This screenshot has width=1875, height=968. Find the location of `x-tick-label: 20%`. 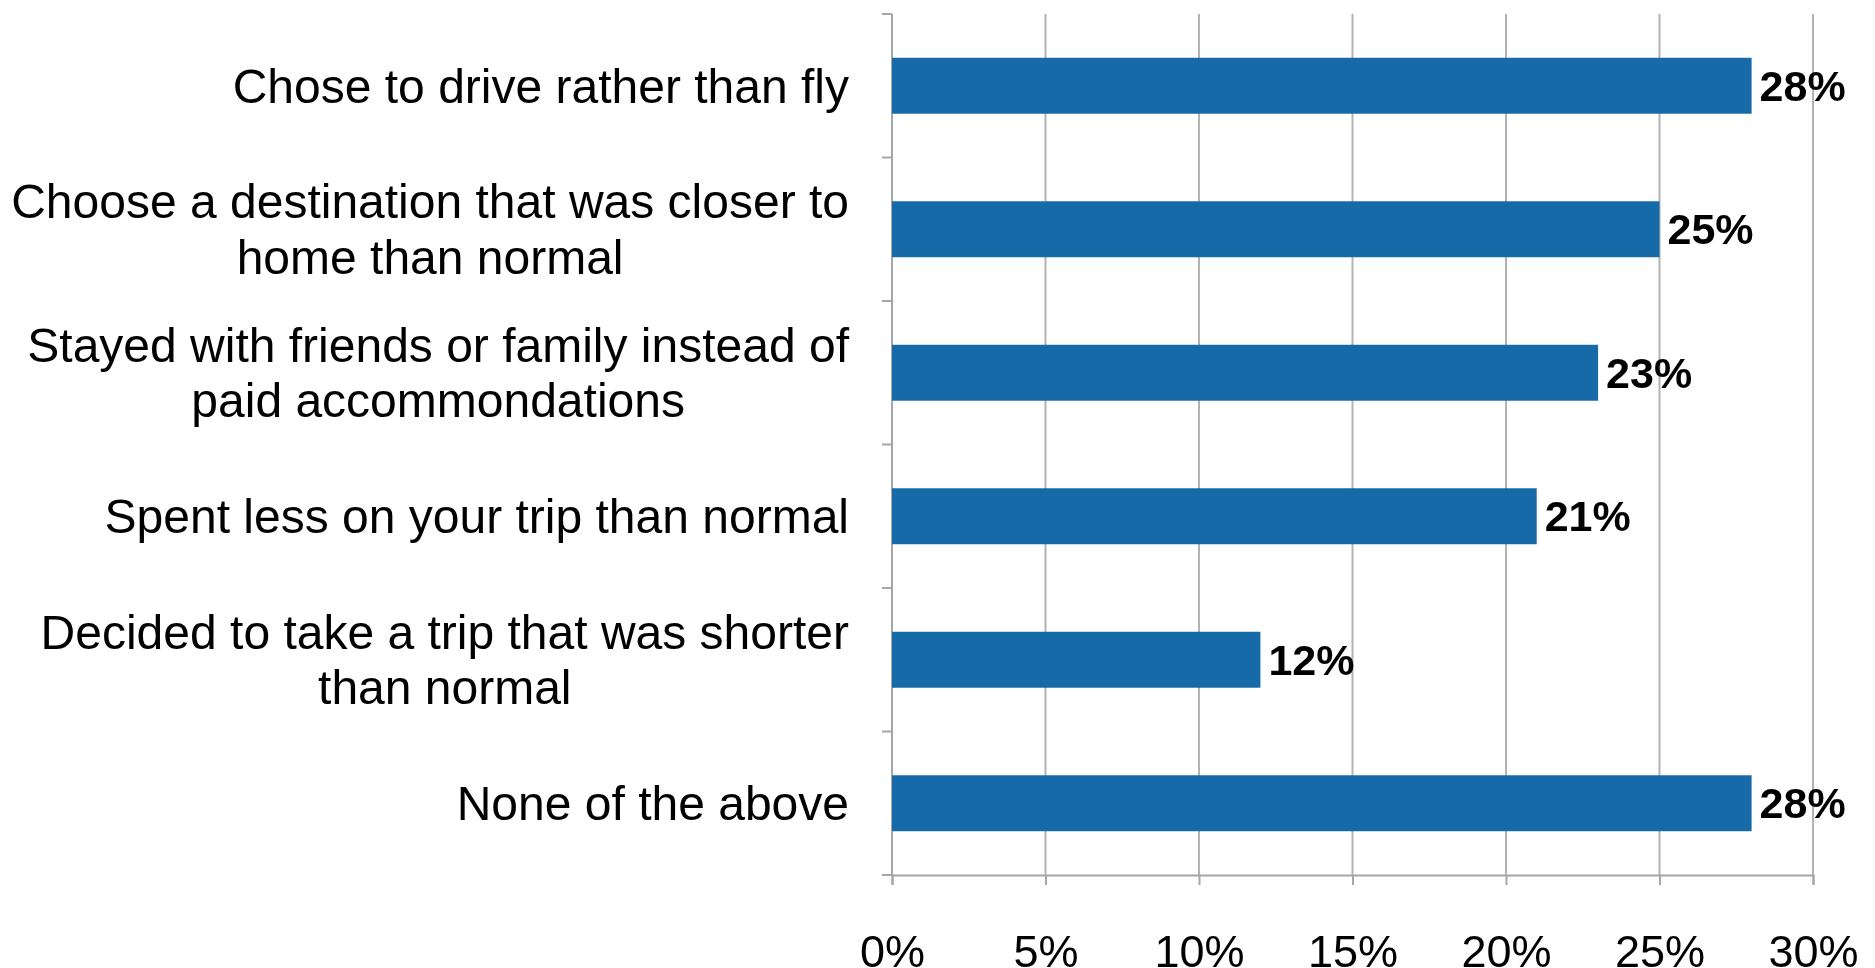

x-tick-label: 20% is located at coordinates (1506, 946).